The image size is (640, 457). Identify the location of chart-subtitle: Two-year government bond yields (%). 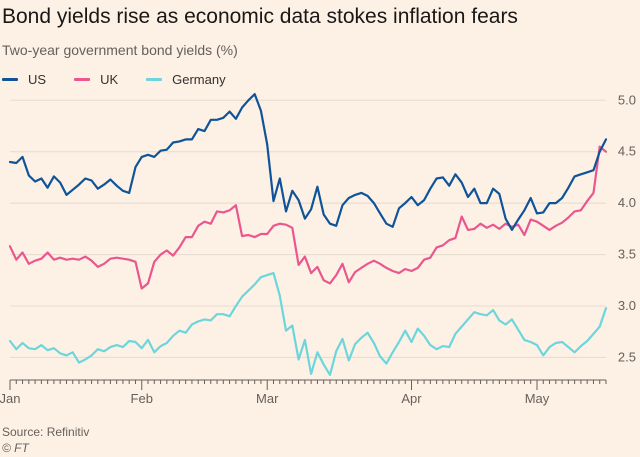
(120, 50).